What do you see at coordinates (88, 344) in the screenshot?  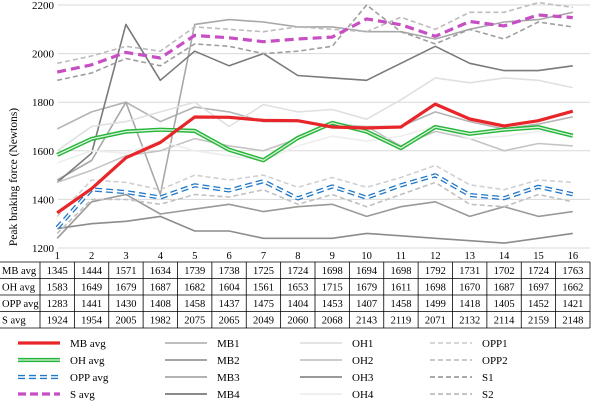 I see `legend-label: MB avg` at bounding box center [88, 344].